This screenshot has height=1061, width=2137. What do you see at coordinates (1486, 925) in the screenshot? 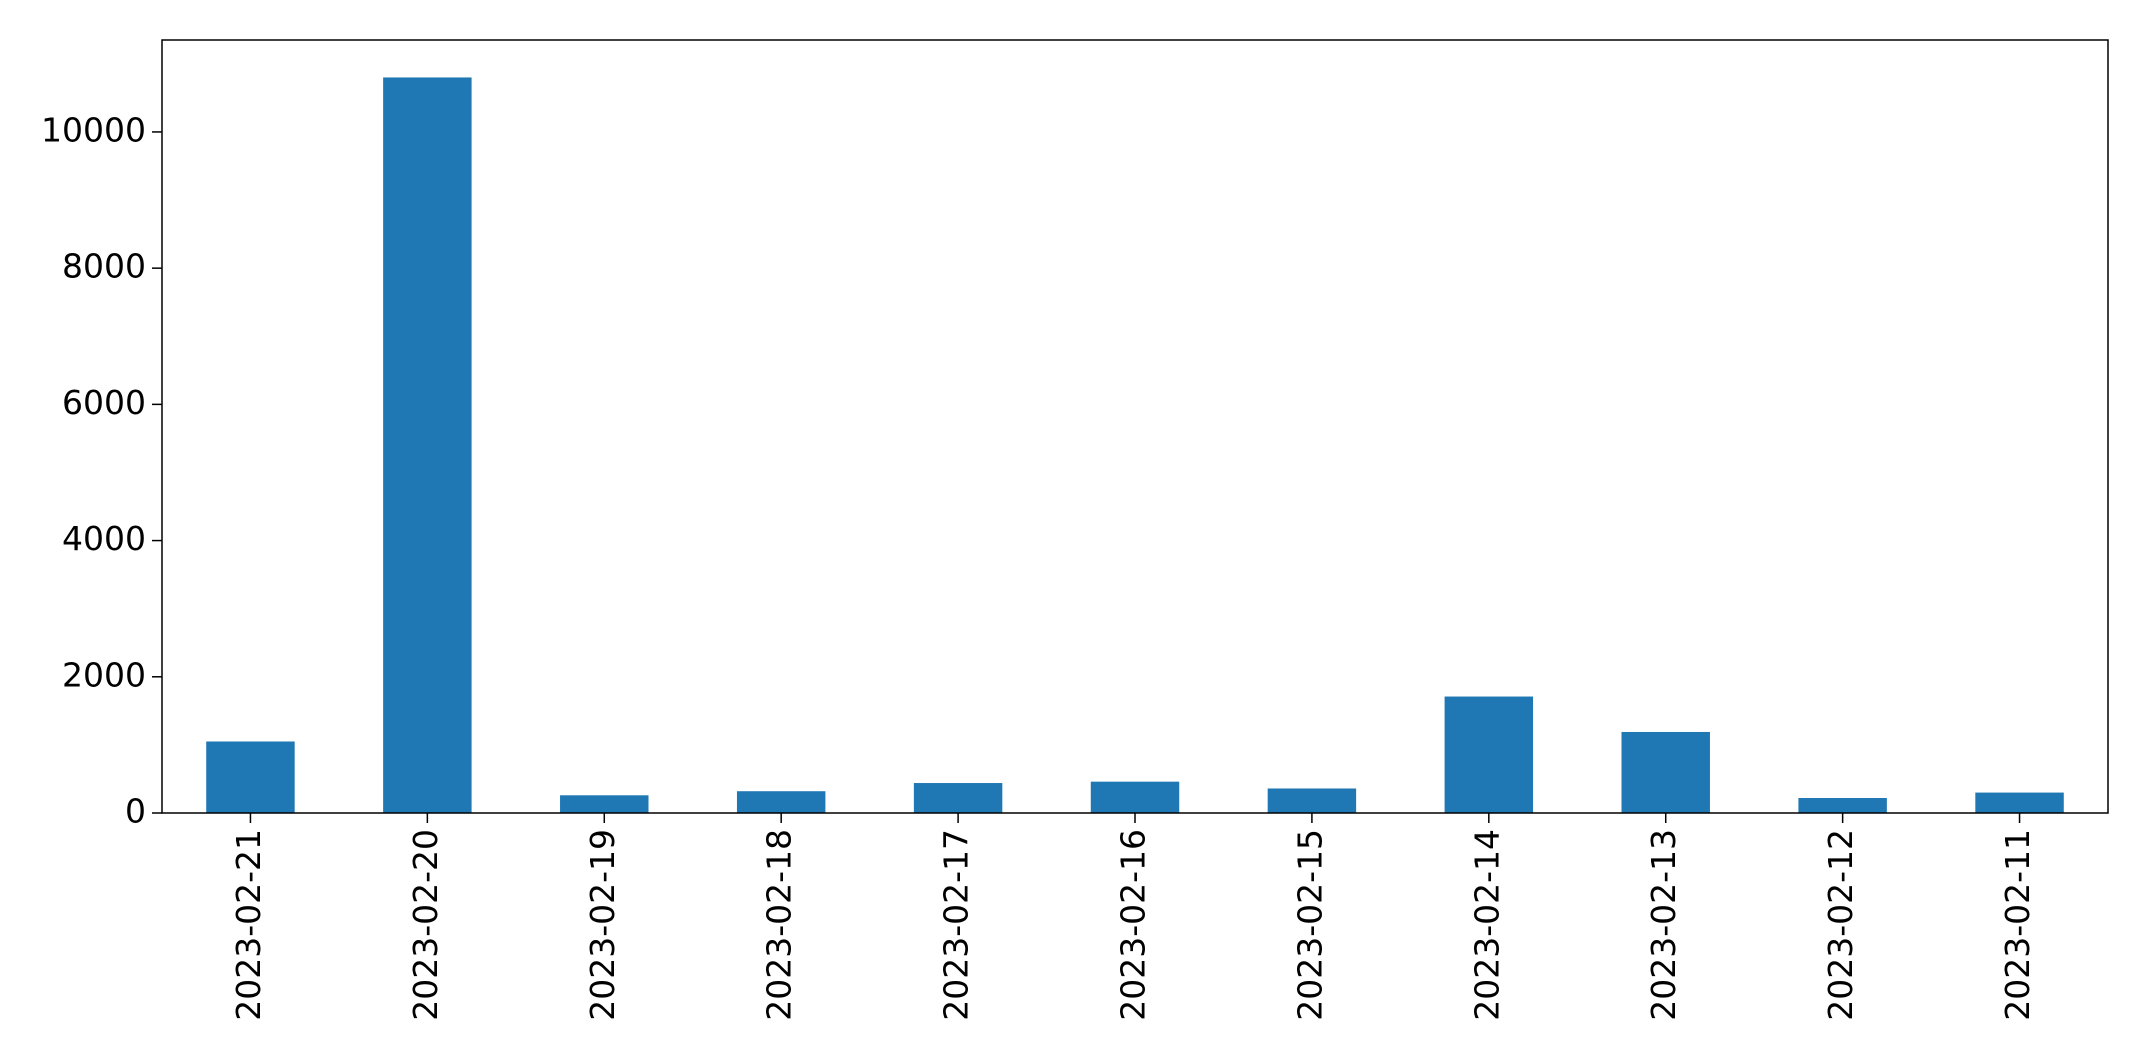
I see `x-tick-label: 2023-02-14` at bounding box center [1486, 925].